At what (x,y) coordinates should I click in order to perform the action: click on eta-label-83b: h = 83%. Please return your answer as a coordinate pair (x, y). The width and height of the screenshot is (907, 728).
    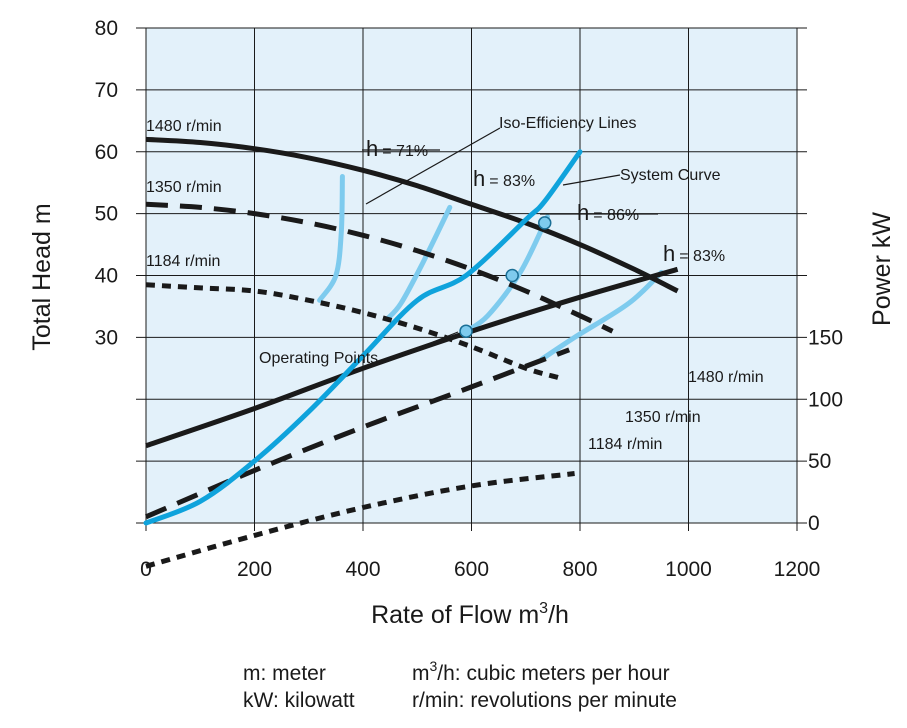
    Looking at the image, I should click on (694, 253).